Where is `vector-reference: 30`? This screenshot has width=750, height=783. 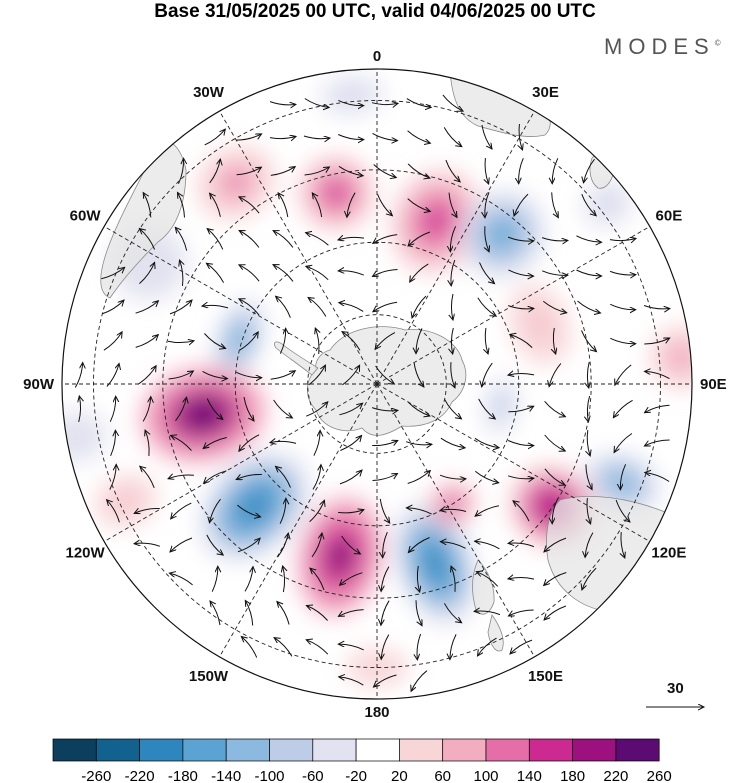 vector-reference: 30 is located at coordinates (675, 693).